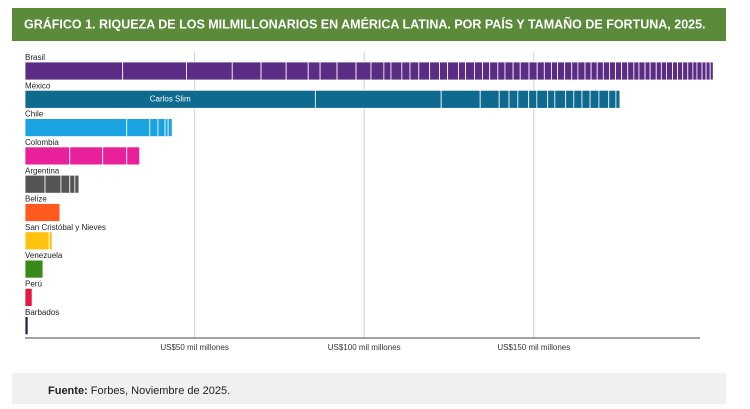  Describe the element at coordinates (36, 199) in the screenshot. I see `category-label: Belize` at that location.